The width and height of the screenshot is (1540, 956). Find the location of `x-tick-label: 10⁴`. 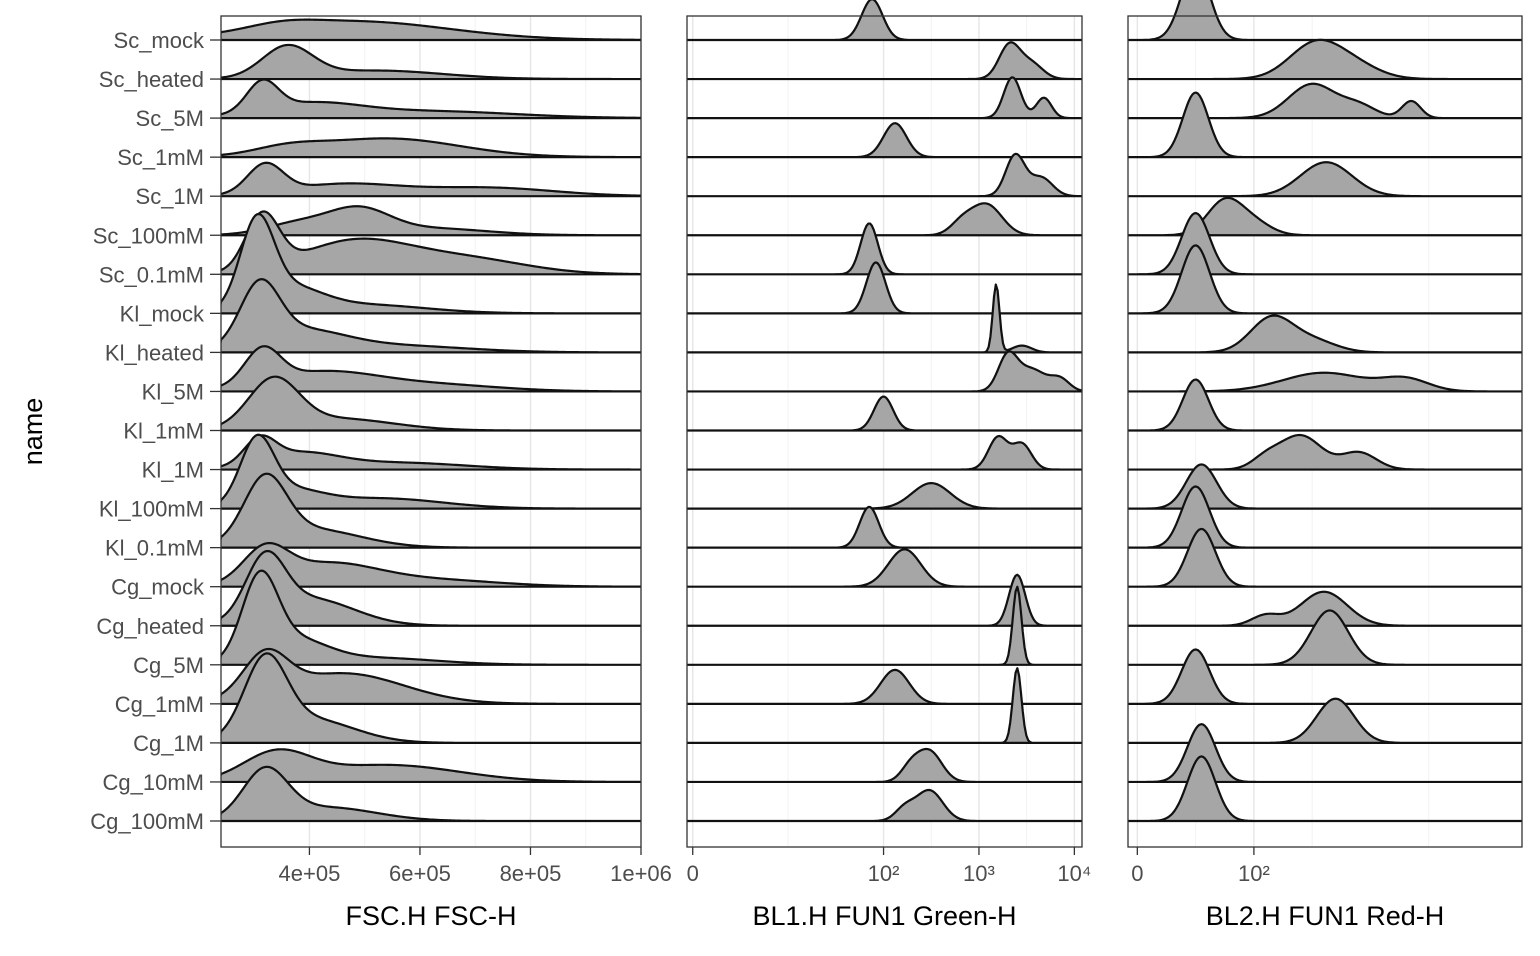

x-tick-label: 10⁴ is located at coordinates (1074, 873).